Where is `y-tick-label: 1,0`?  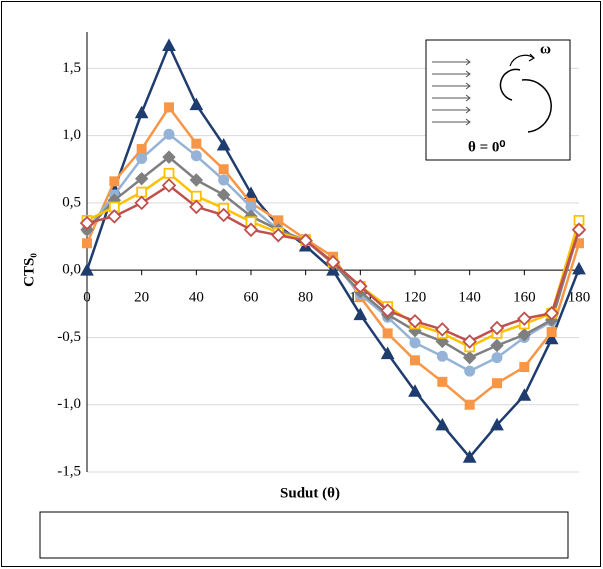 y-tick-label: 1,0 is located at coordinates (71, 135).